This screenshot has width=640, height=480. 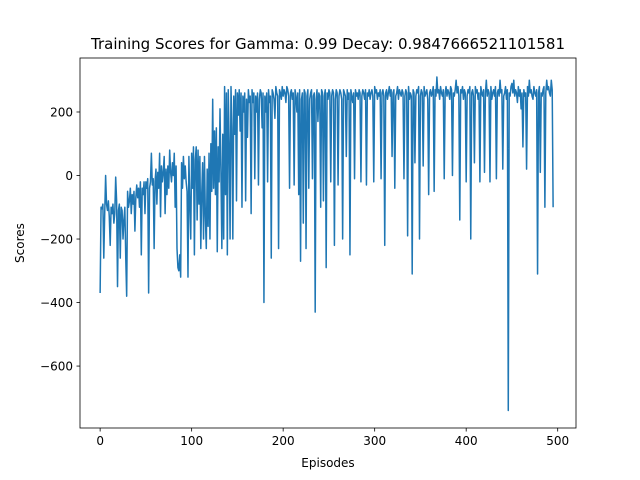 What do you see at coordinates (61, 112) in the screenshot?
I see `y-tick-label: 200` at bounding box center [61, 112].